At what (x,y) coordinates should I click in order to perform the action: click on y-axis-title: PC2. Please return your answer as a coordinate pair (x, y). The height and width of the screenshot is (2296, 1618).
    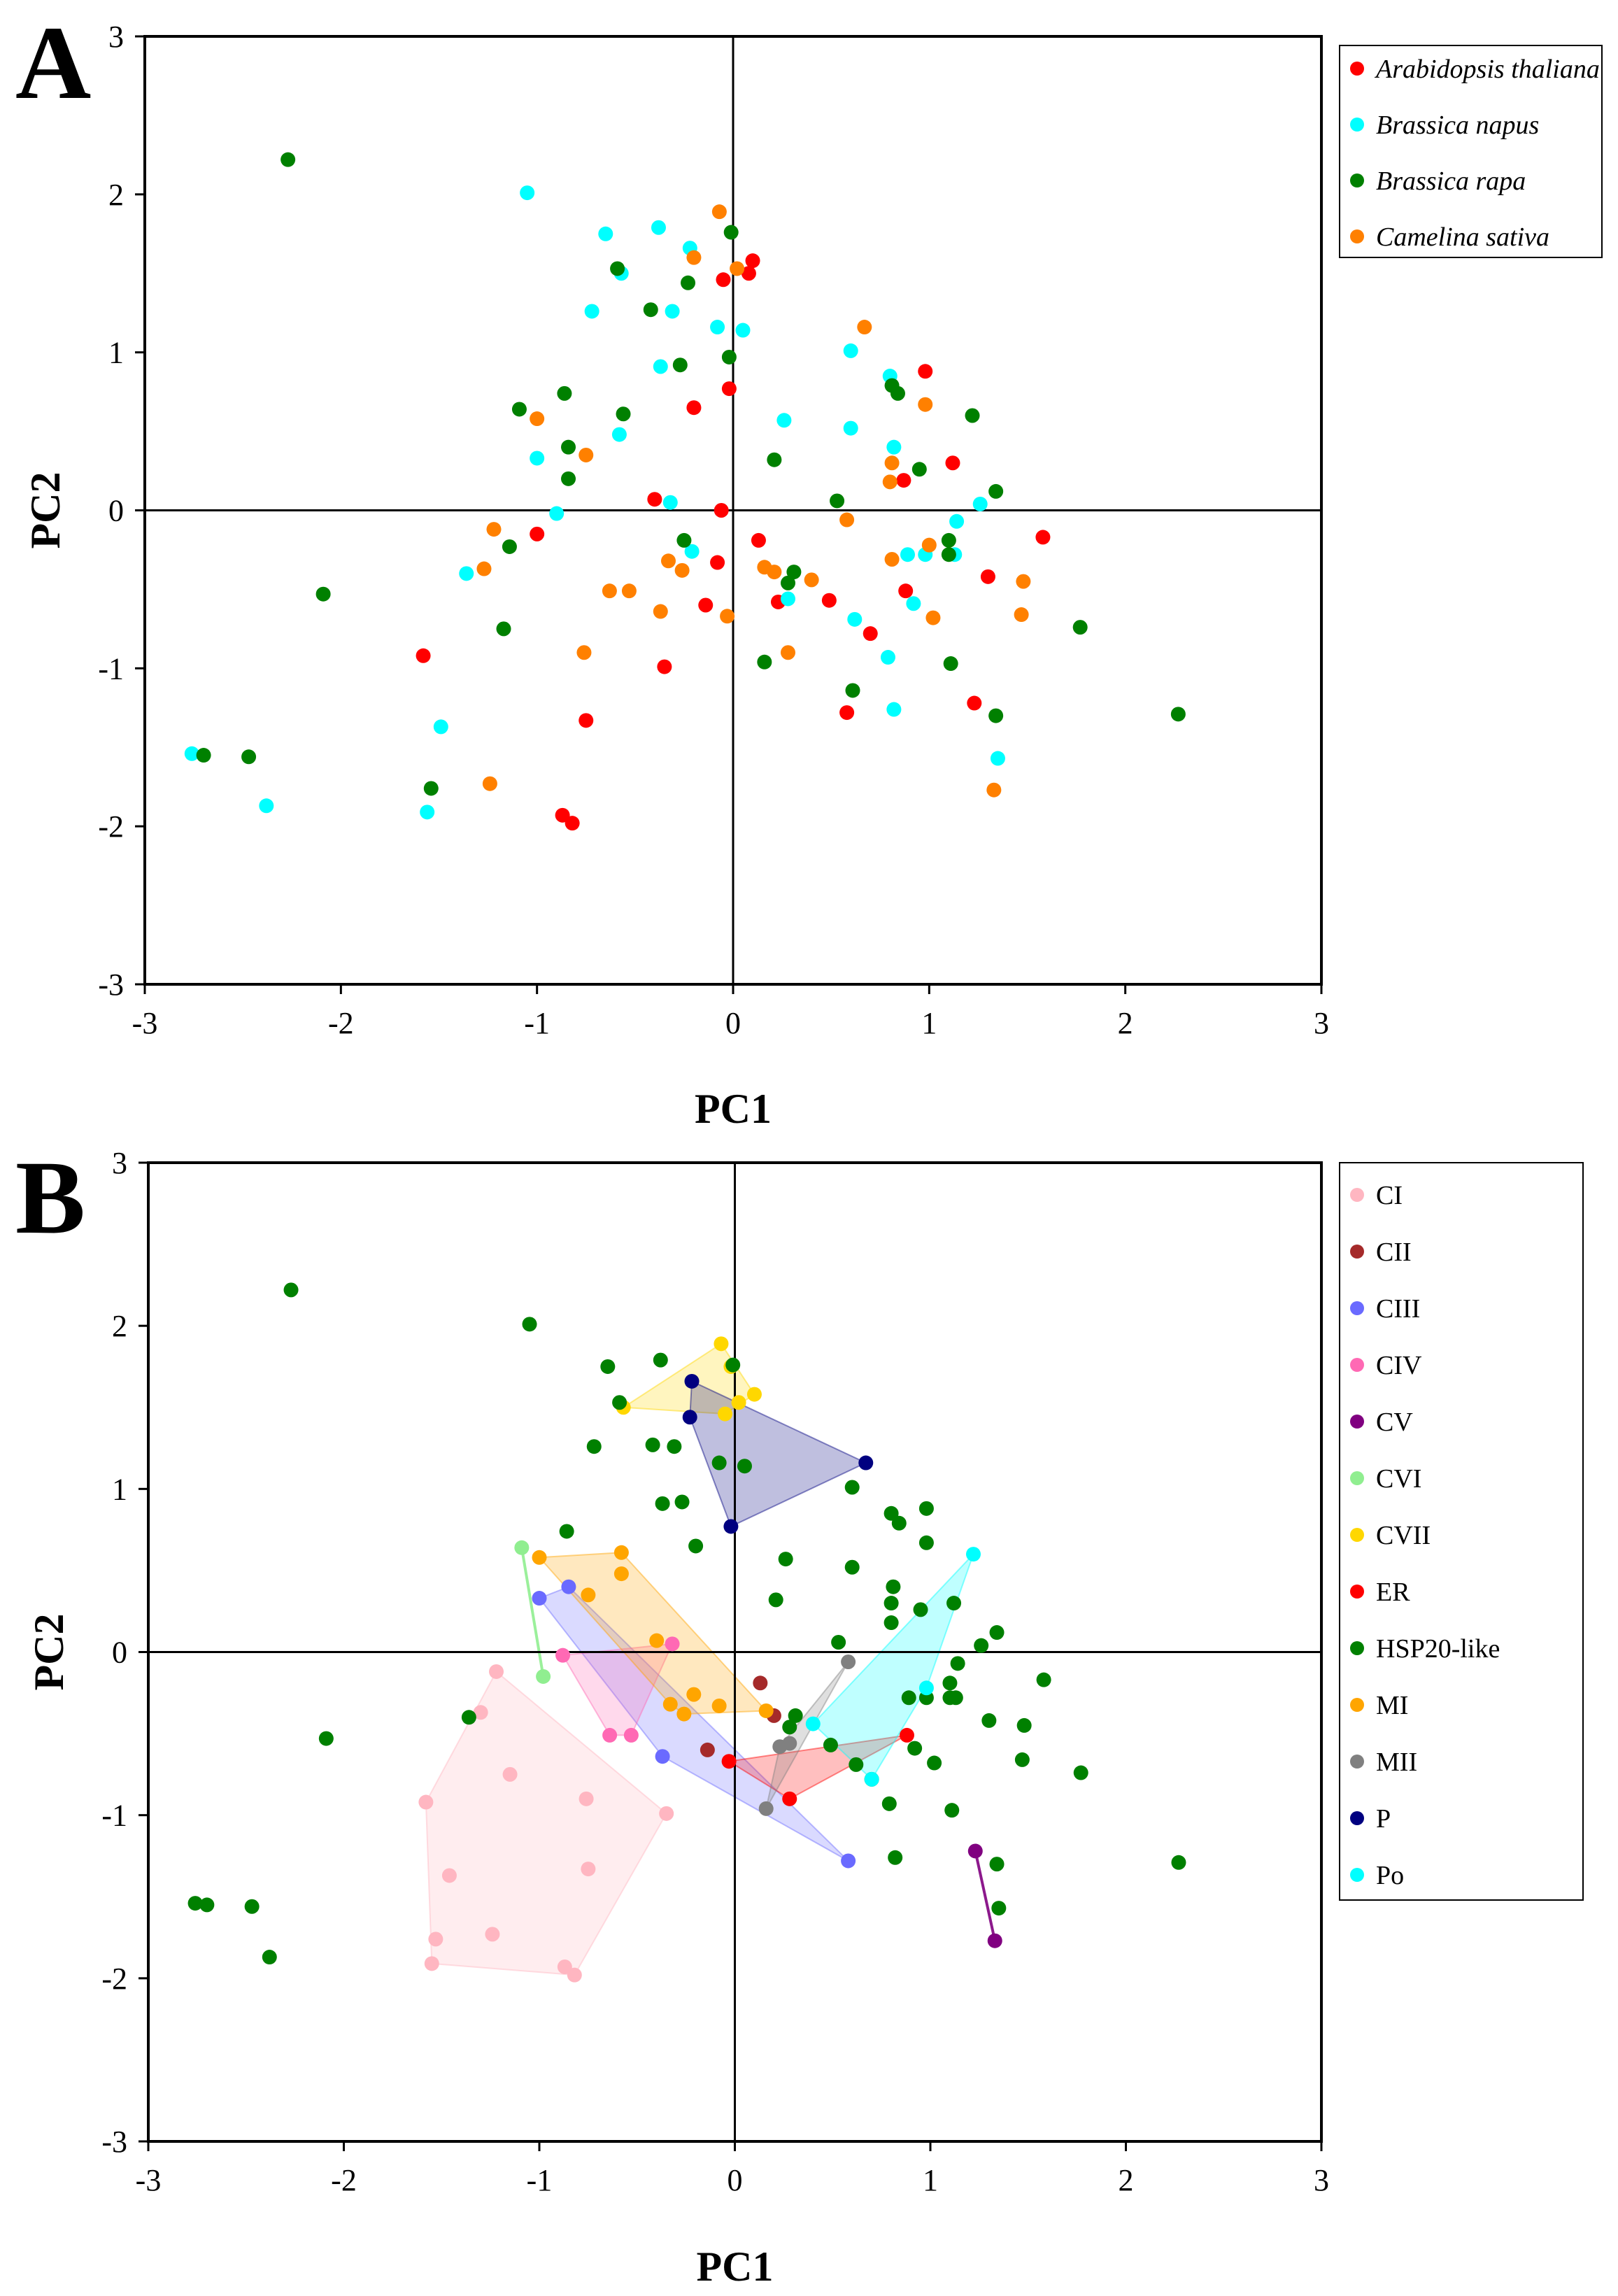
    Looking at the image, I should click on (49, 1652).